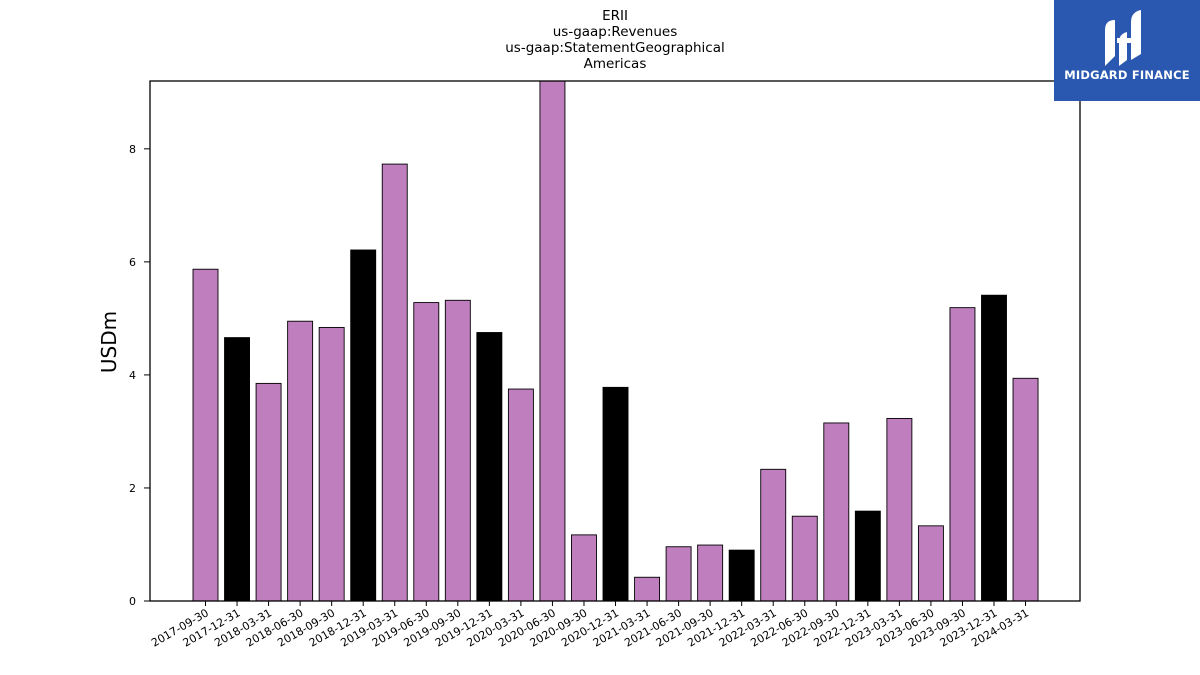 This screenshot has height=675, width=1200. Describe the element at coordinates (132, 375) in the screenshot. I see `y-tick-label: 4` at that location.